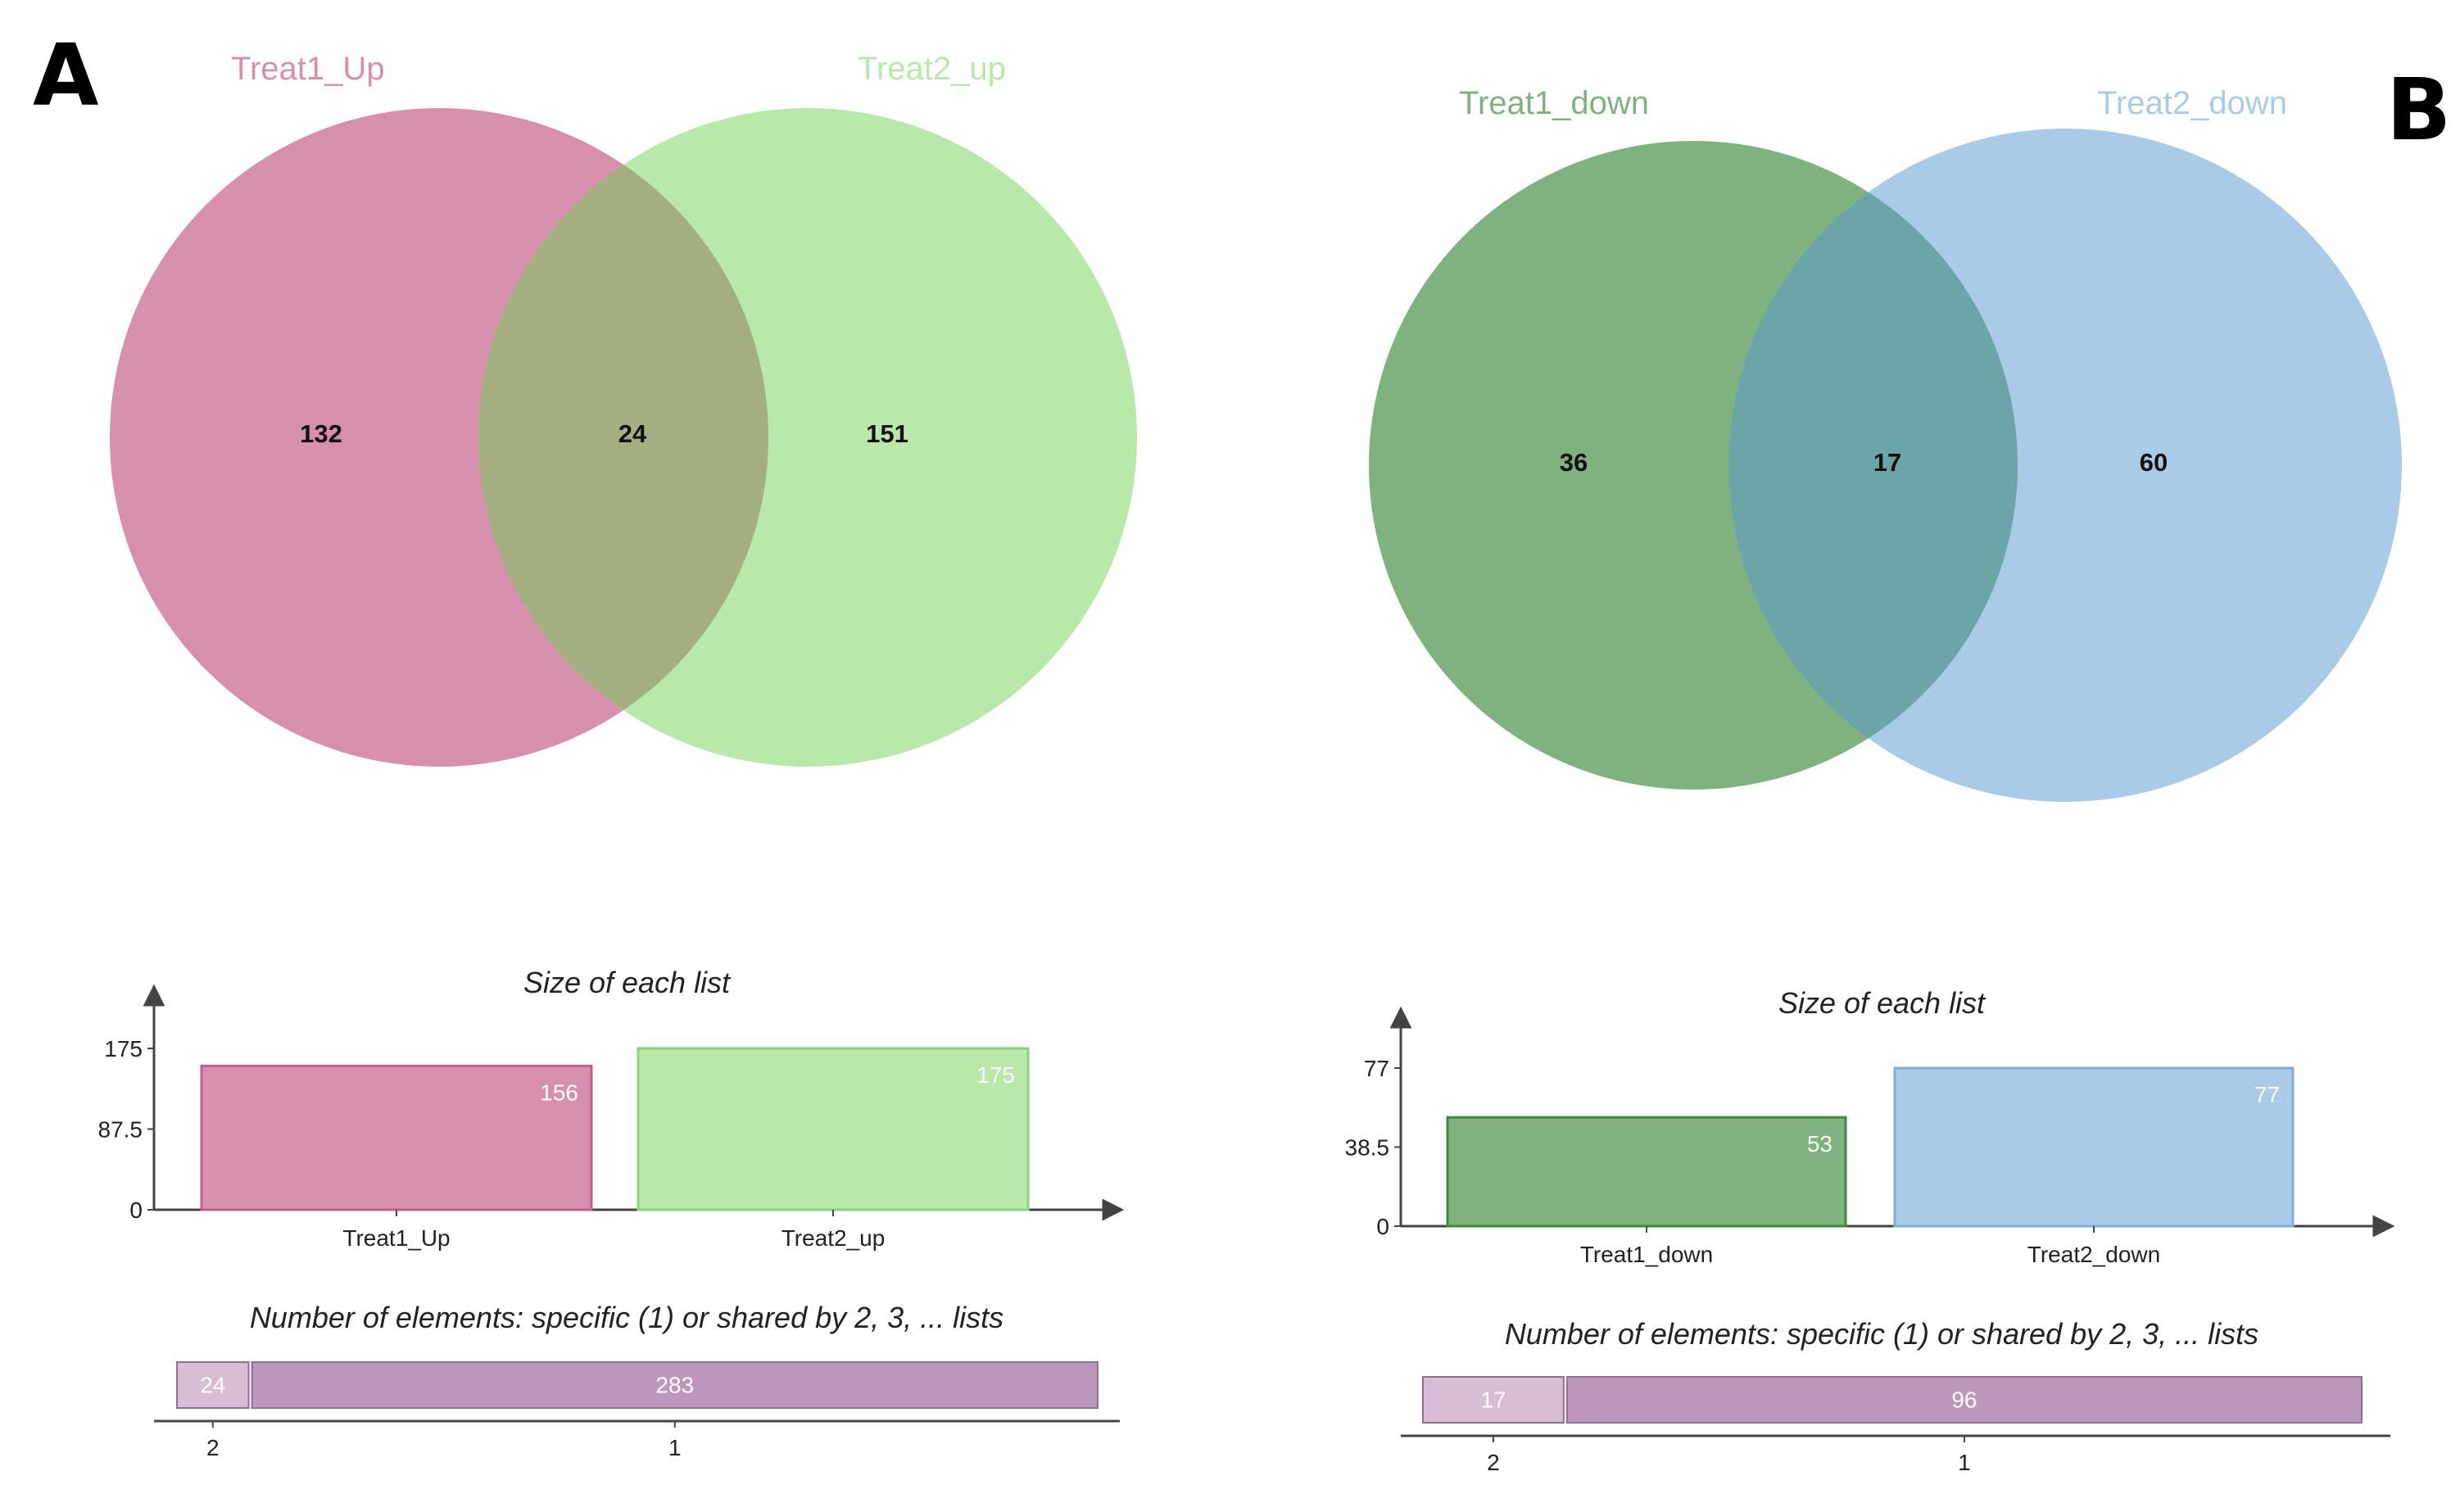  I want to click on shared-chart-b-tick-label-1: 1, so click(1964, 1462).